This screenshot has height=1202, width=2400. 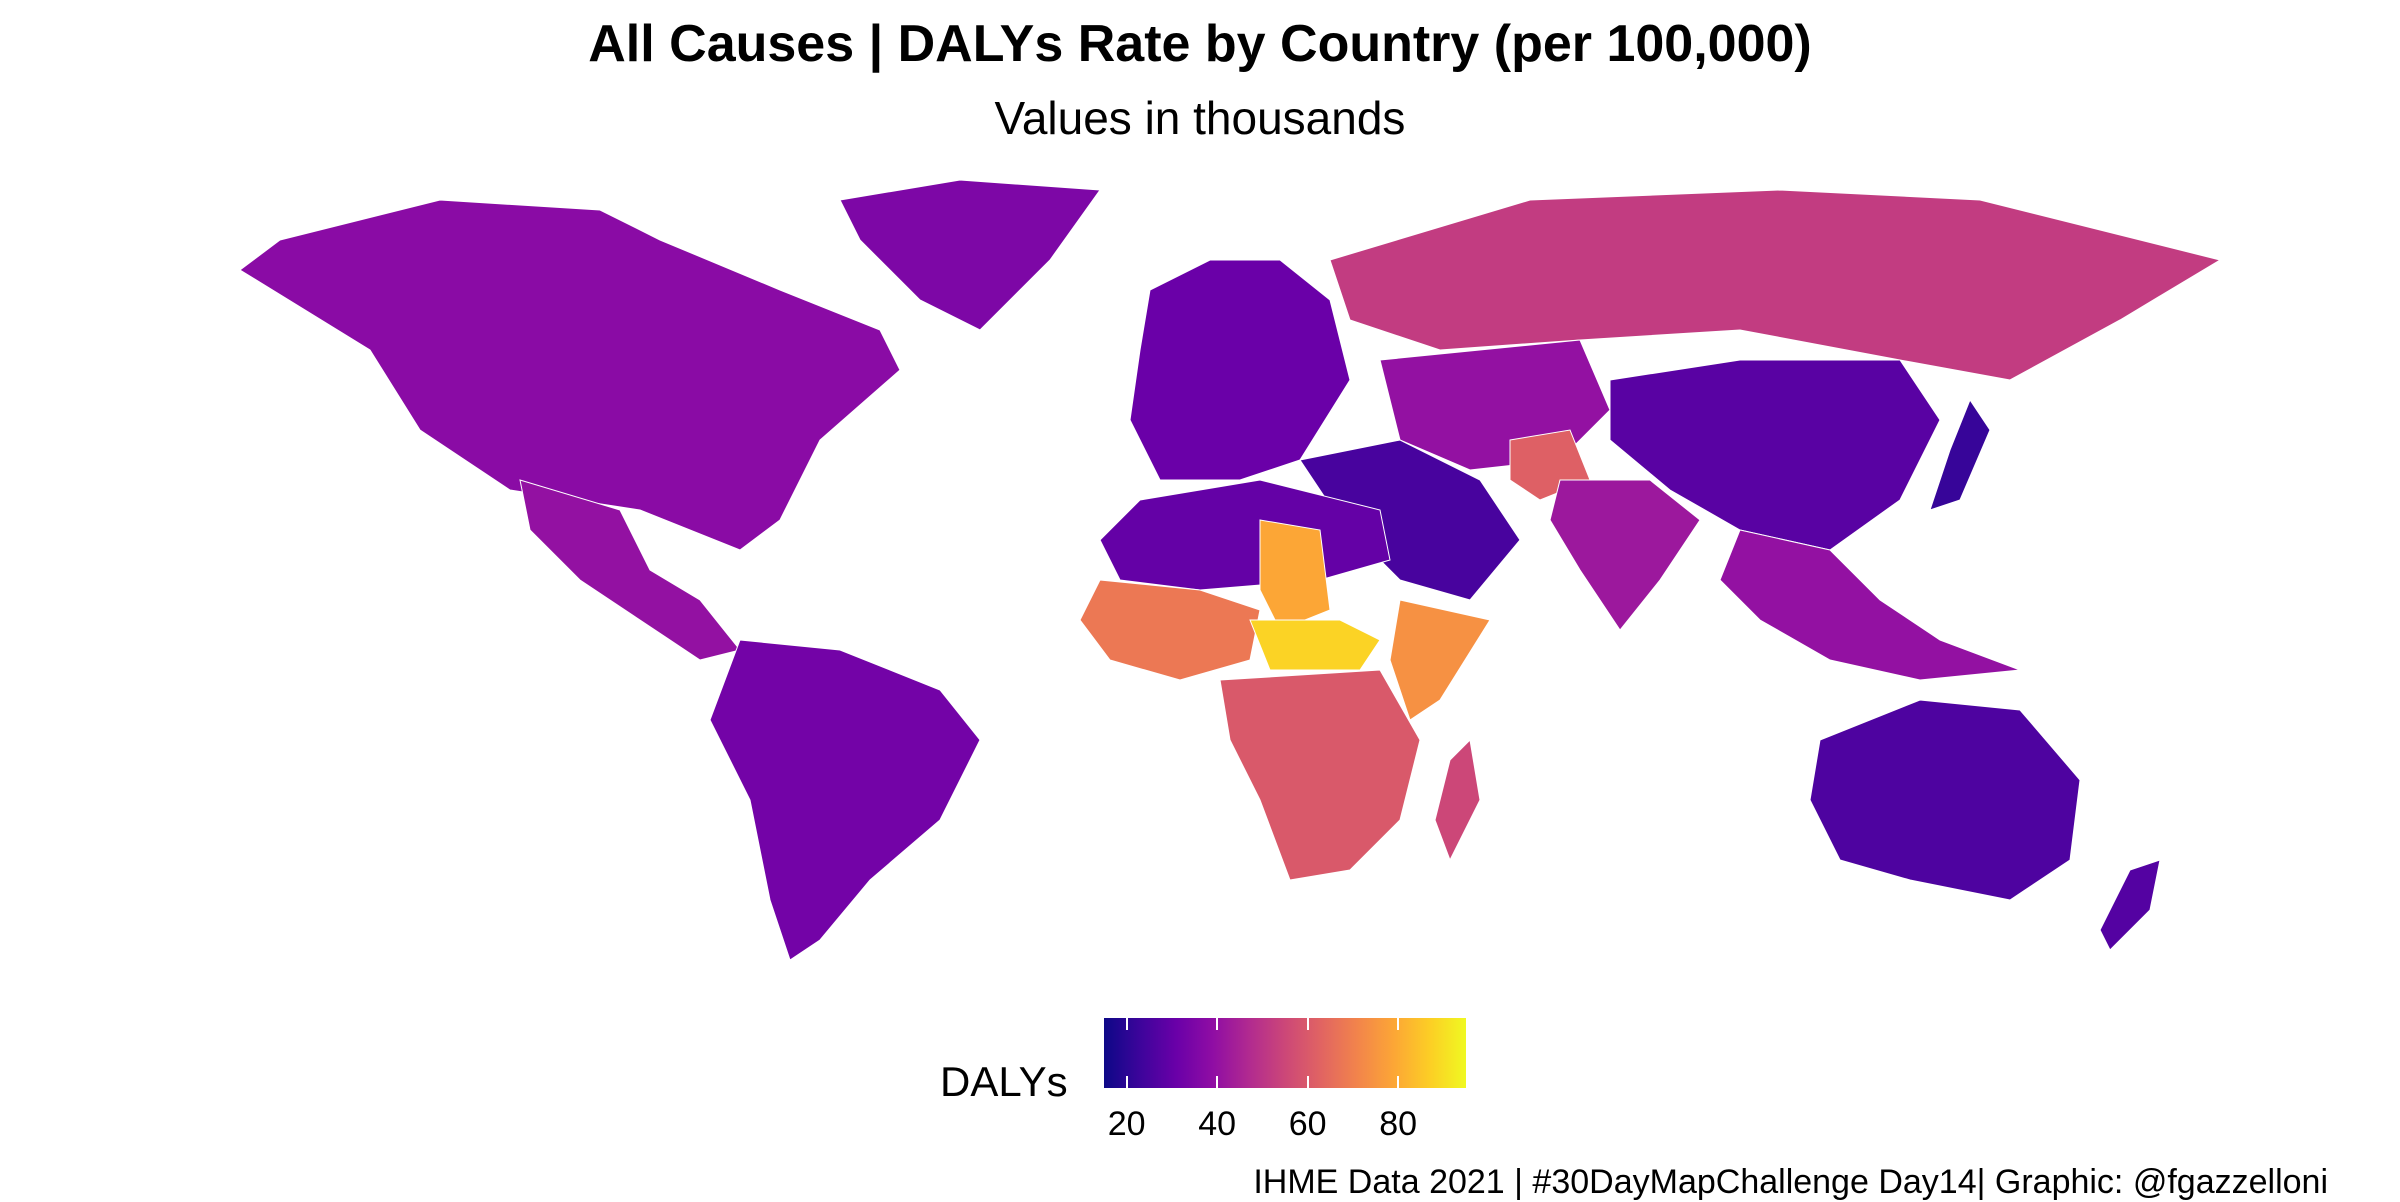 I want to click on region-china, so click(x=1775, y=455).